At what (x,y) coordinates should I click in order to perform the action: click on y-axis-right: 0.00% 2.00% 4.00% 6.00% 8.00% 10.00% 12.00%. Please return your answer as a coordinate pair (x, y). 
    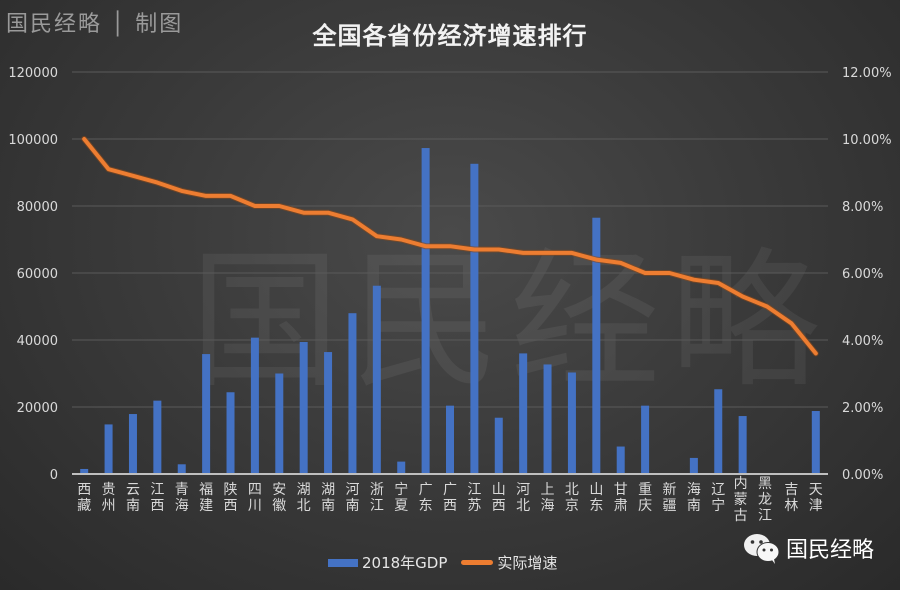
    Looking at the image, I should click on (867, 274).